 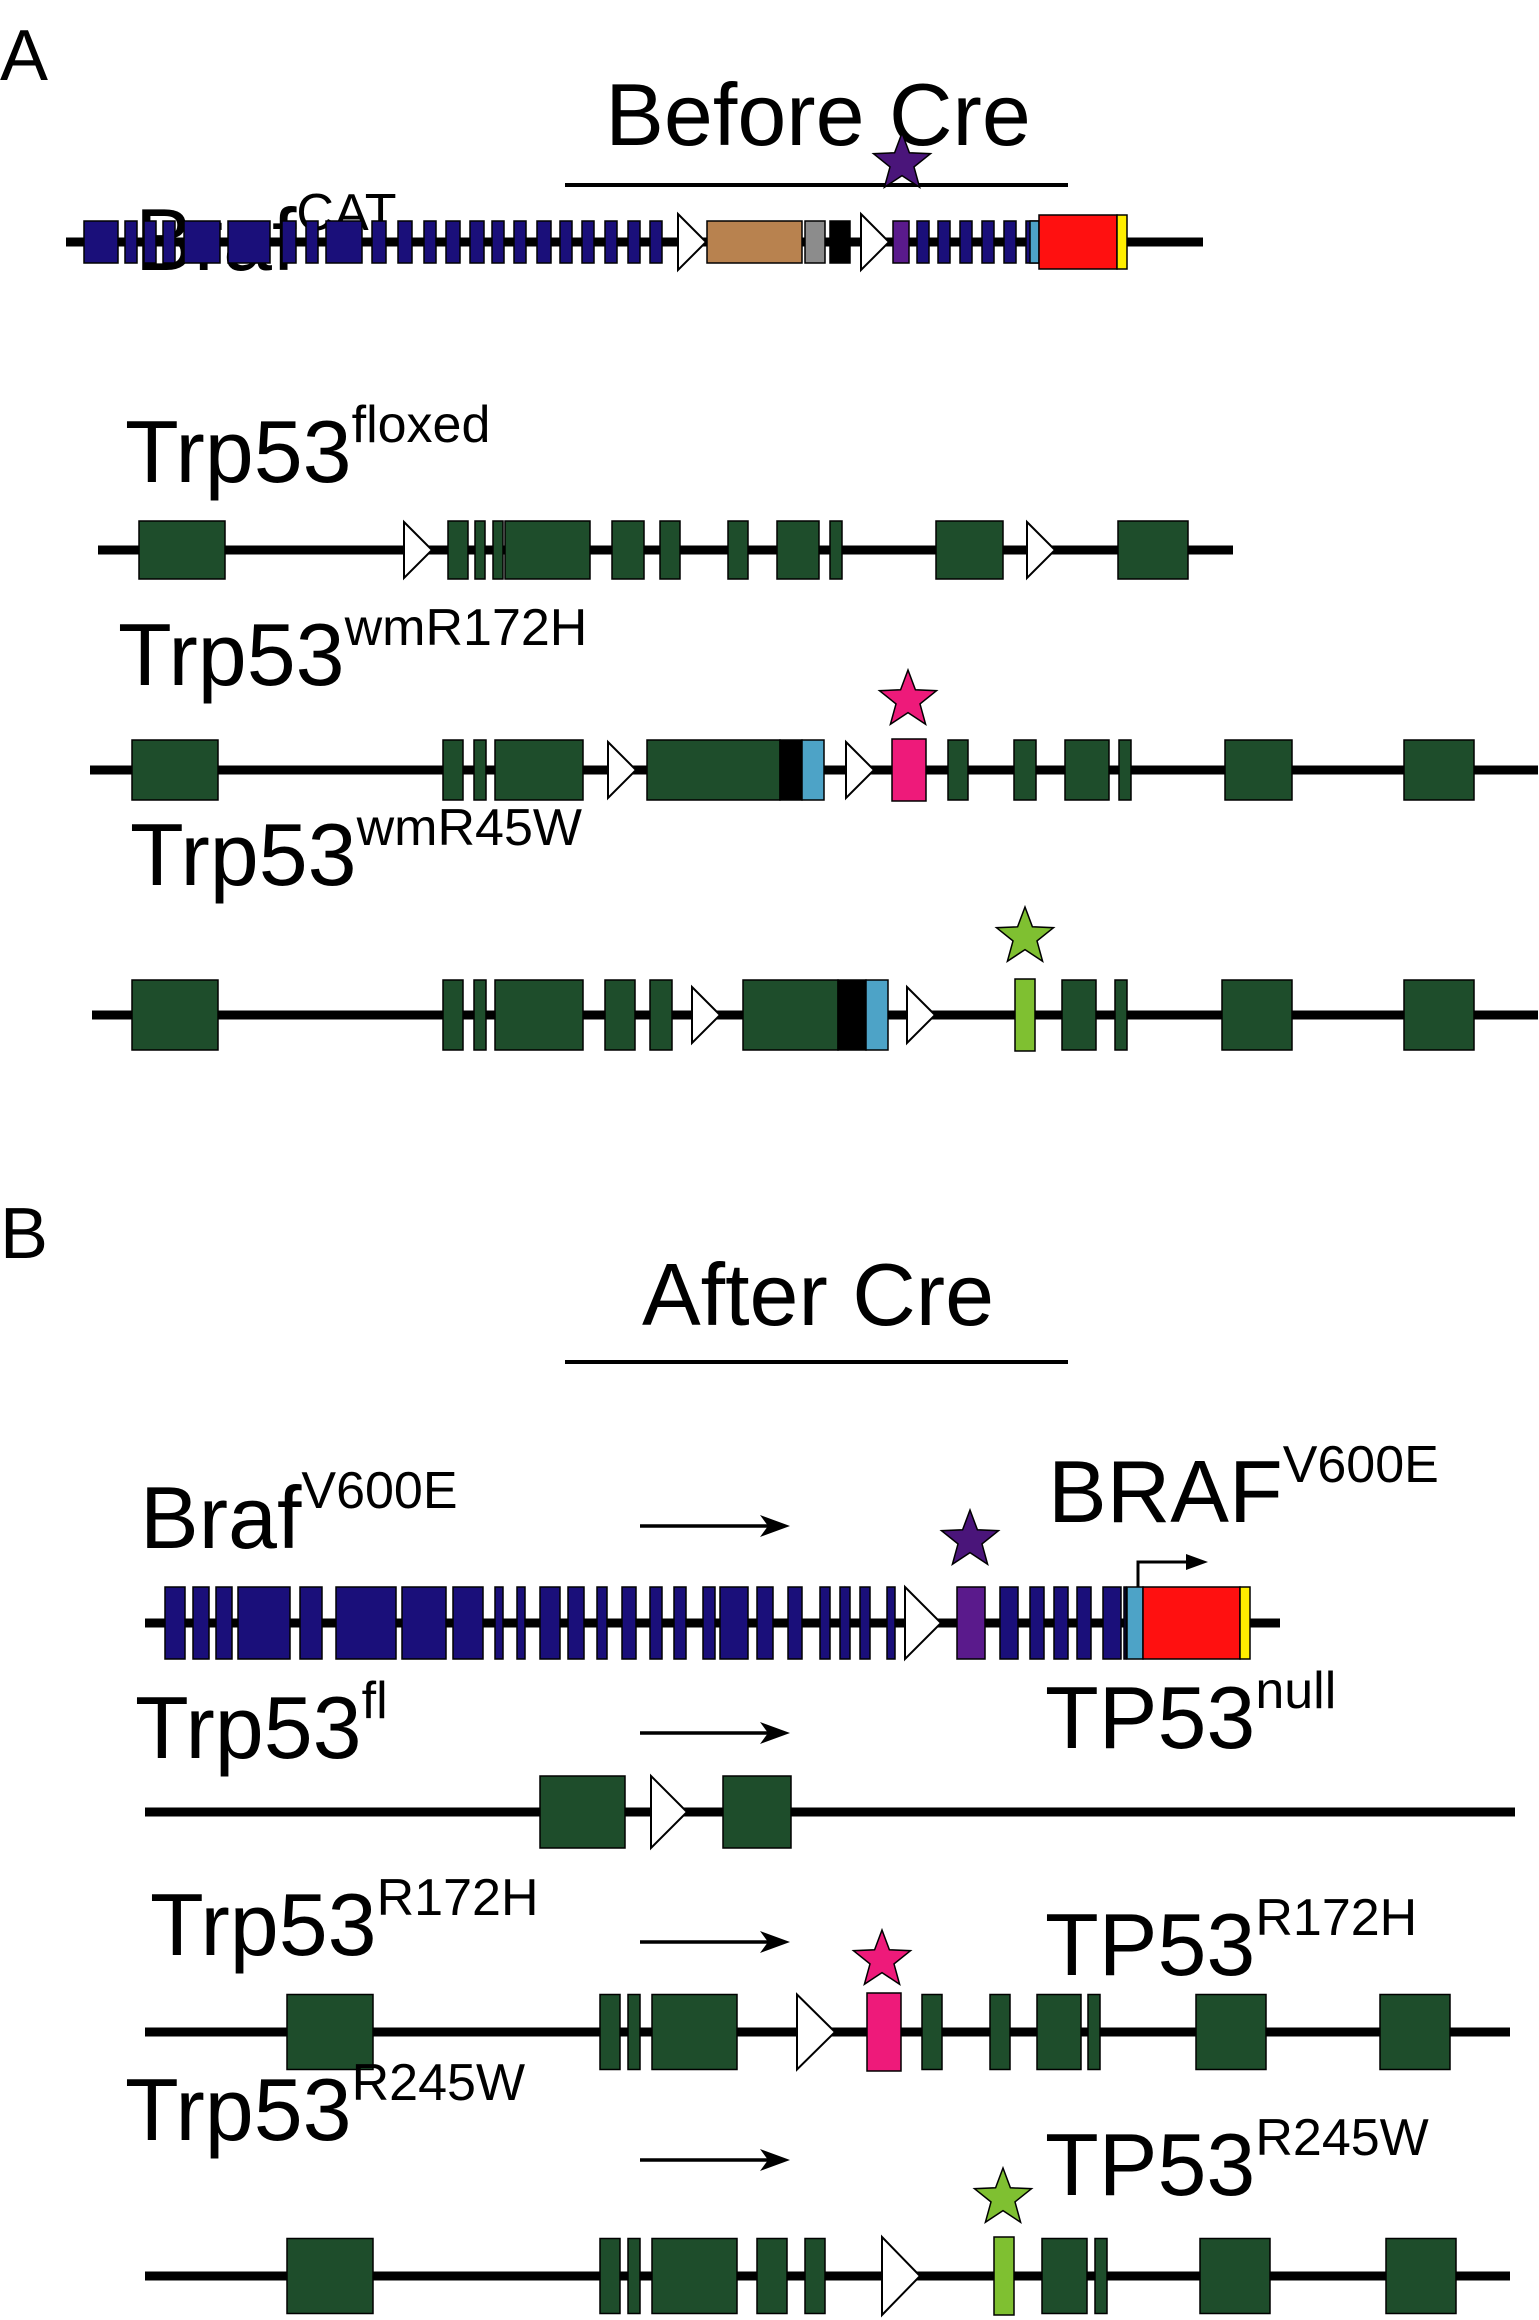 What do you see at coordinates (1341, 2138) in the screenshot?
I see `product-label-sup: R245W` at bounding box center [1341, 2138].